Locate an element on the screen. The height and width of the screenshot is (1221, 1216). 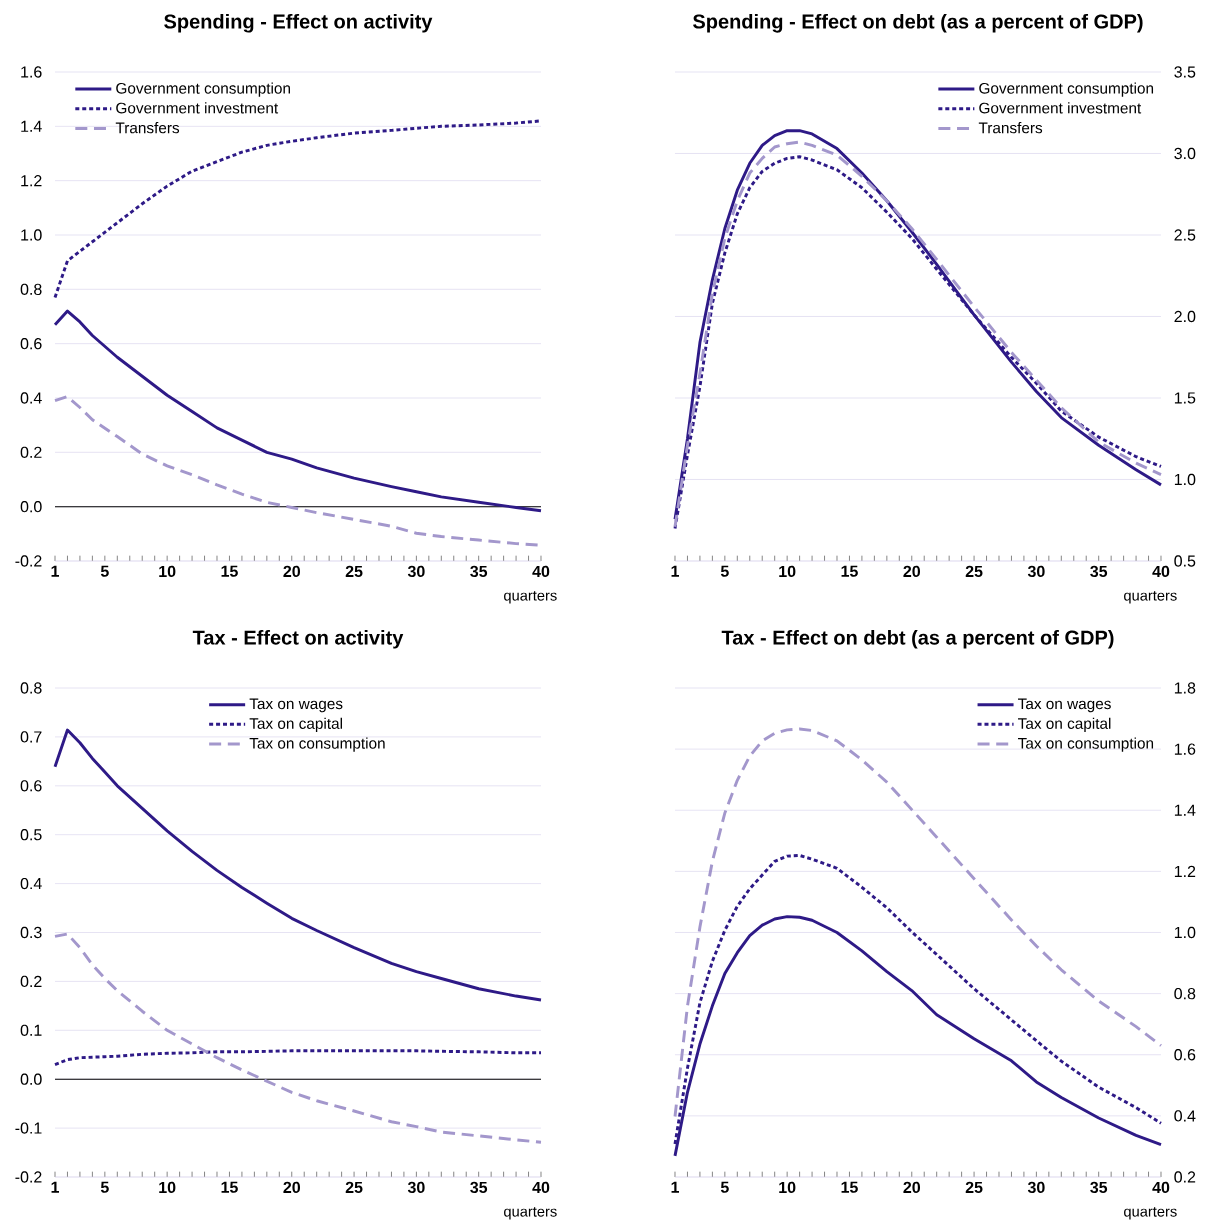
chart-title: Spending - Effect on activity is located at coordinates (298, 23).